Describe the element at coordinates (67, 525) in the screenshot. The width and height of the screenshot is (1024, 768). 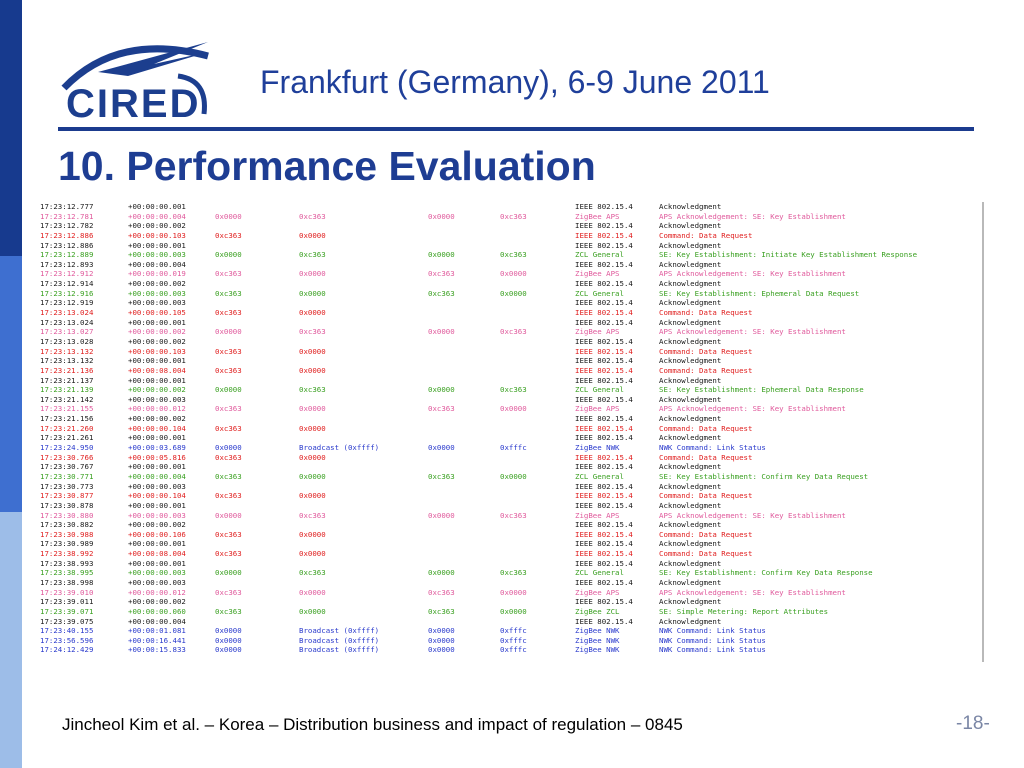
I see `log-time: 17:23:30.882` at that location.